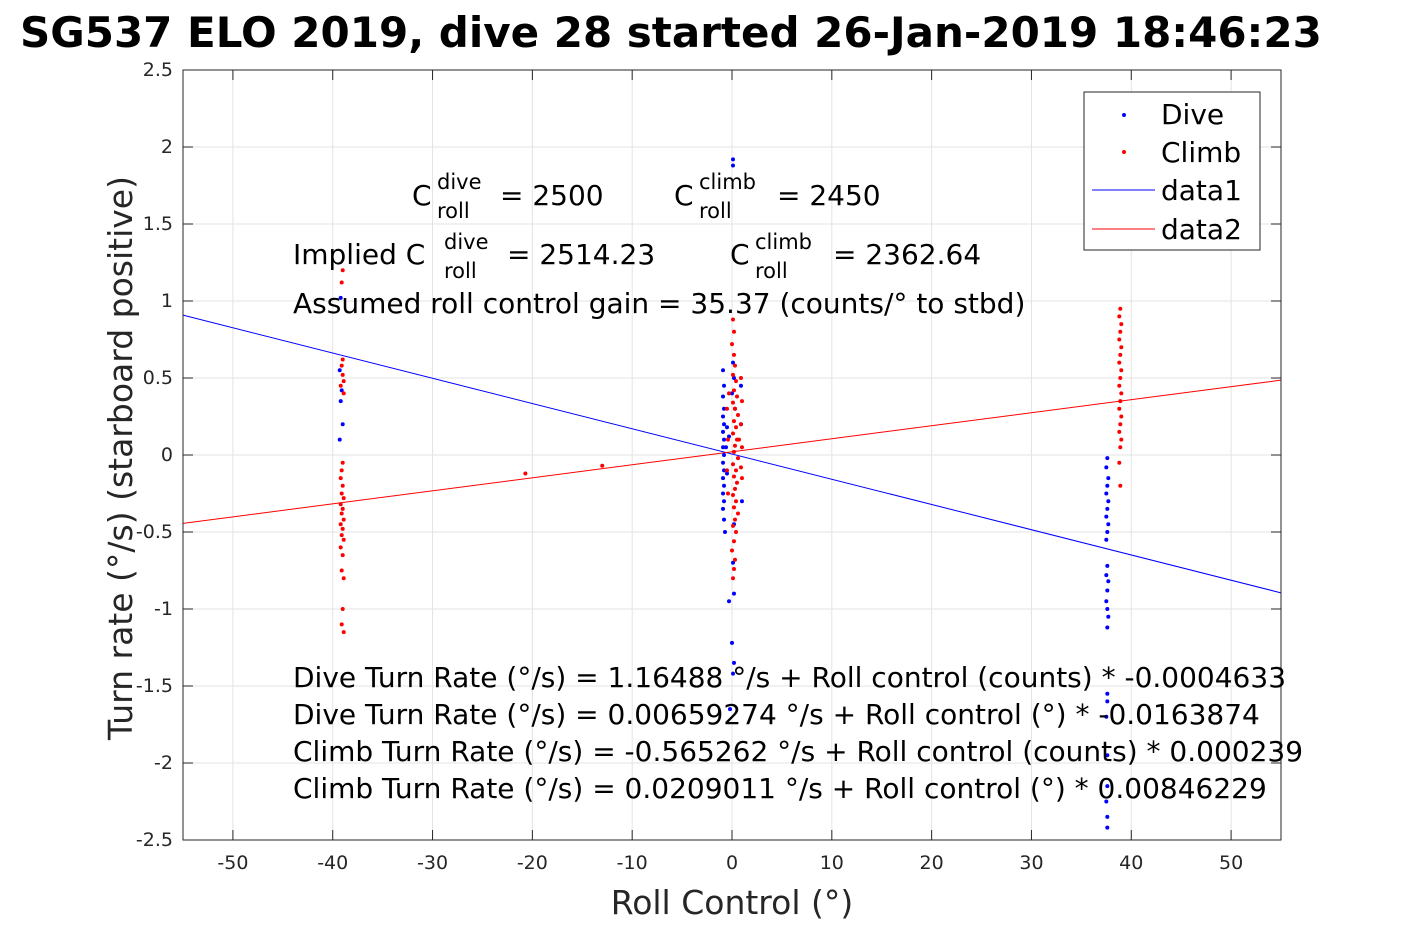 The image size is (1417, 945). What do you see at coordinates (1201, 190) in the screenshot?
I see `legend-label-data1: data1` at bounding box center [1201, 190].